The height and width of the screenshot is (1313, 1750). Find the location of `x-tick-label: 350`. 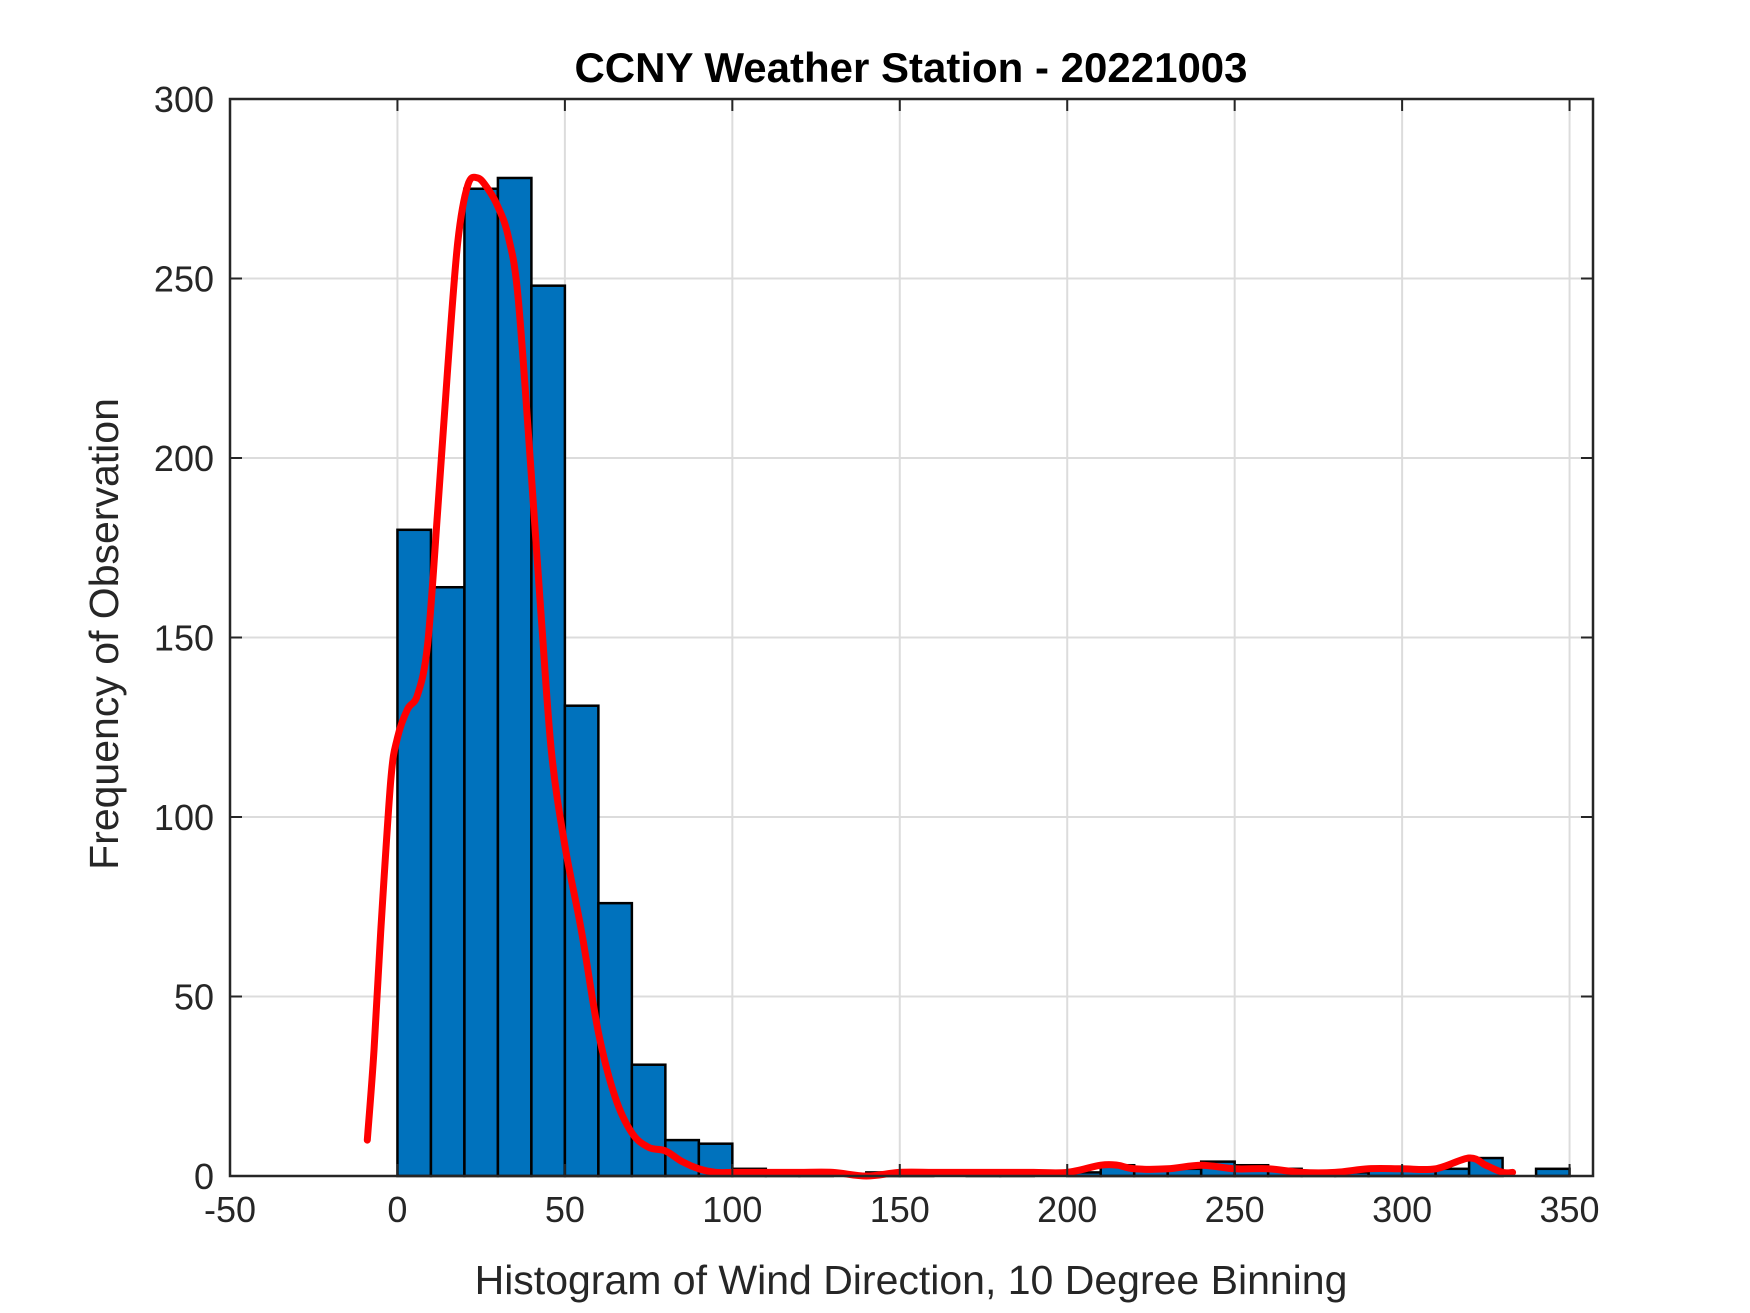

x-tick-label: 350 is located at coordinates (1570, 1209).